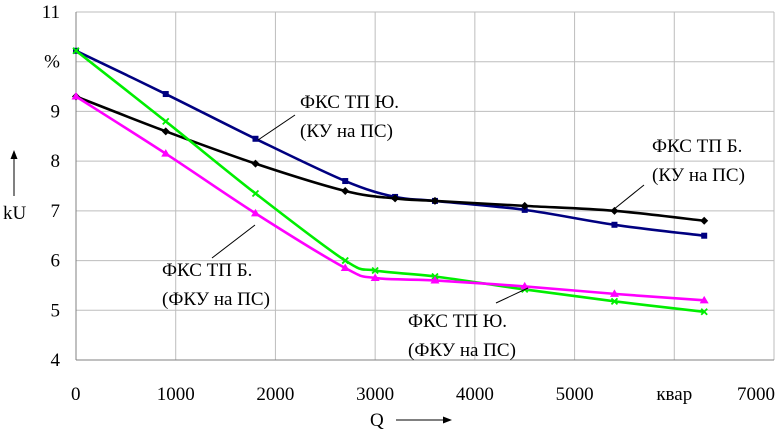 The width and height of the screenshot is (782, 432). What do you see at coordinates (14, 154) in the screenshot?
I see `y-axis-arrow-head` at bounding box center [14, 154].